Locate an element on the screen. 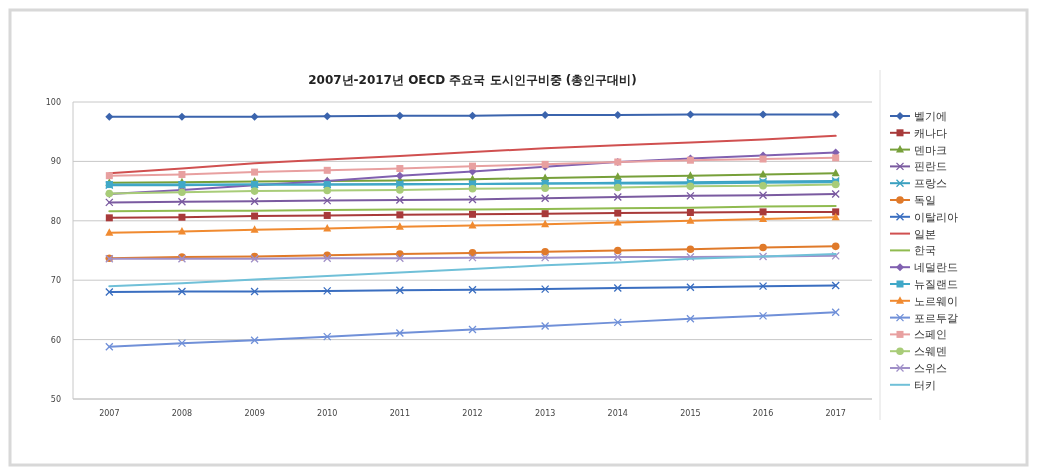 Image resolution: width=1037 pixels, height=475 pixels. legend-label: 스페인 is located at coordinates (930, 335).